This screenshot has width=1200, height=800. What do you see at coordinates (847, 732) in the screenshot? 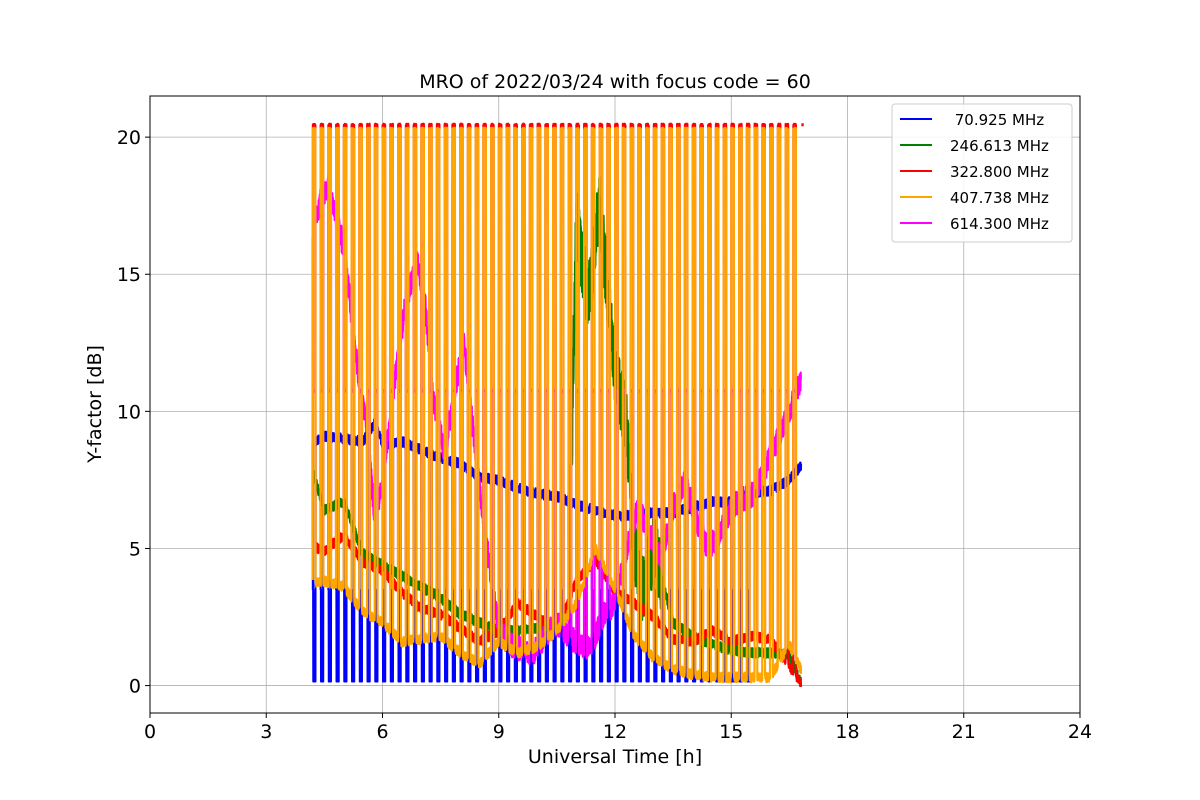
I see `x-tick-label: 18` at bounding box center [847, 732].